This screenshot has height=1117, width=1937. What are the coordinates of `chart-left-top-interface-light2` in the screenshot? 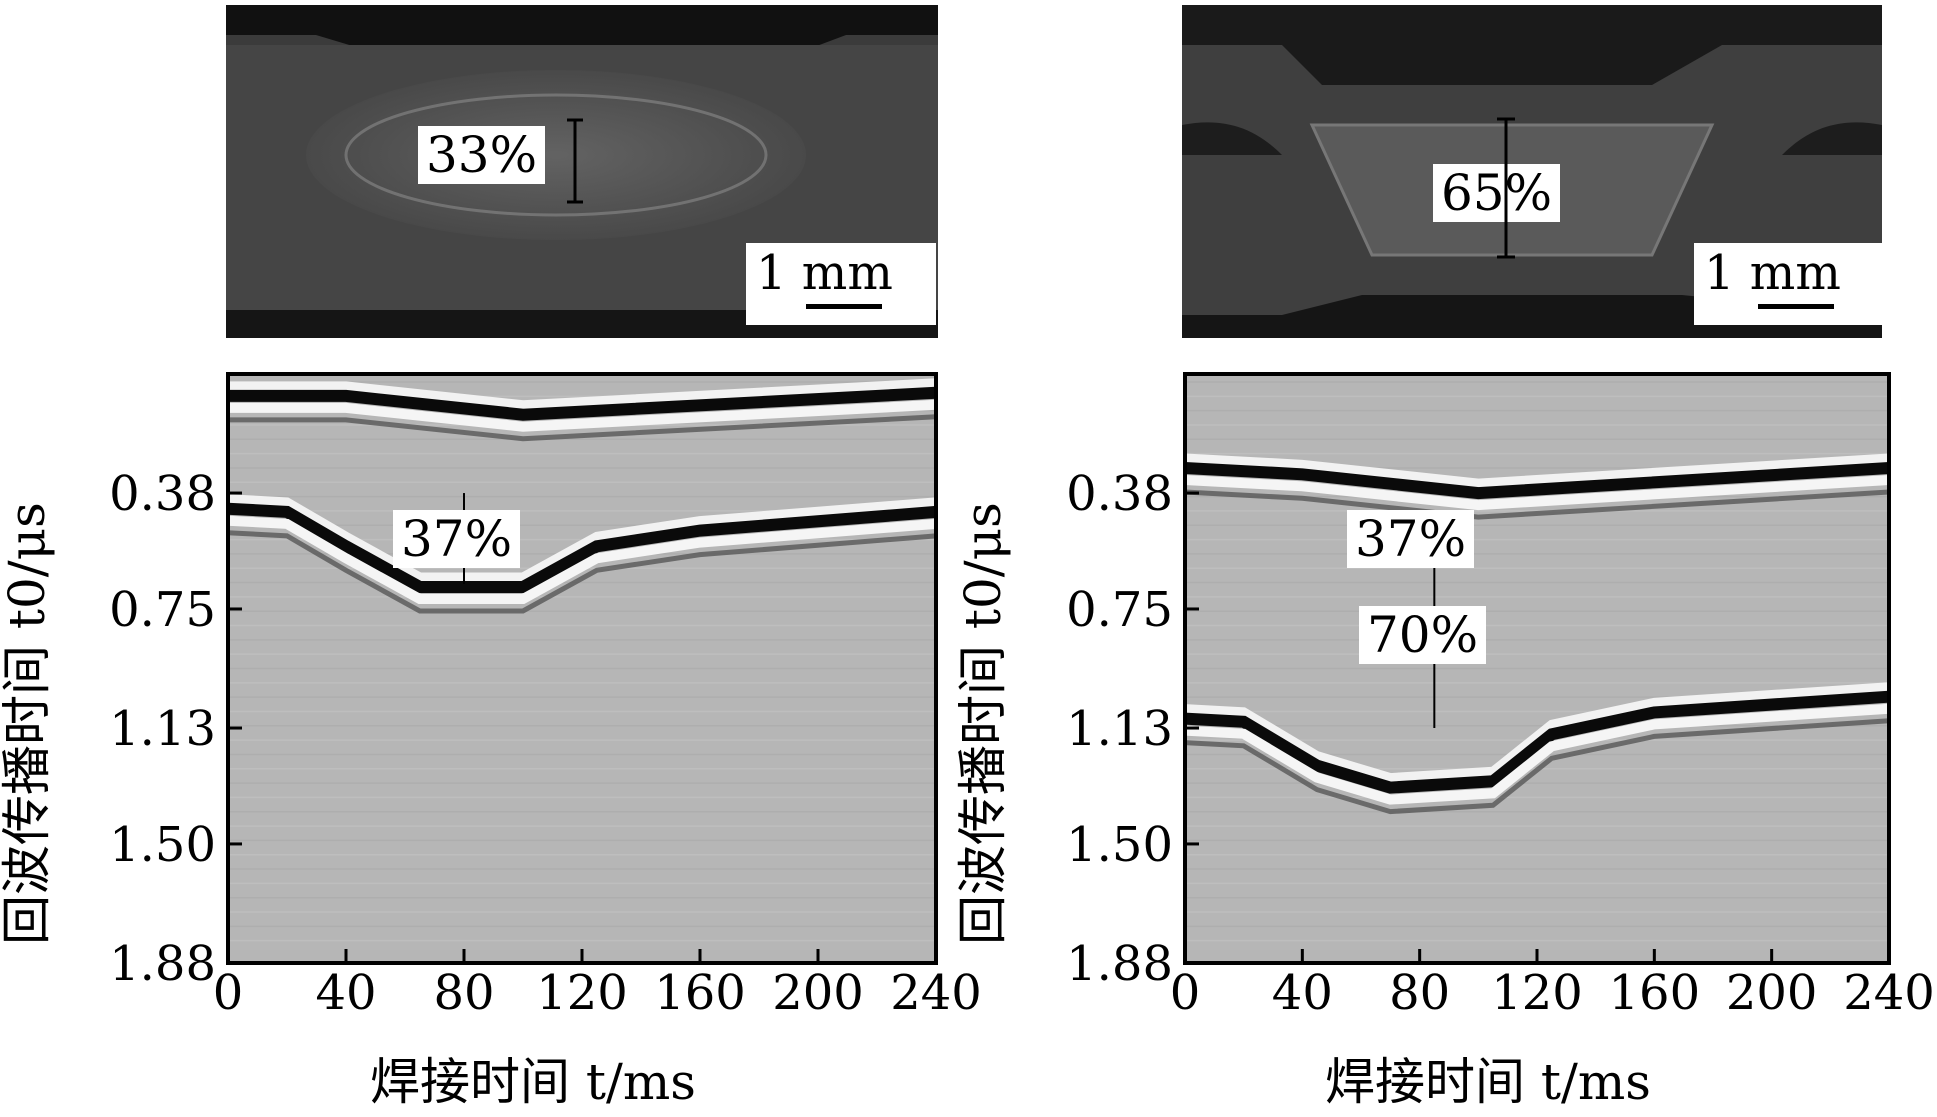 It's located at (582, 415).